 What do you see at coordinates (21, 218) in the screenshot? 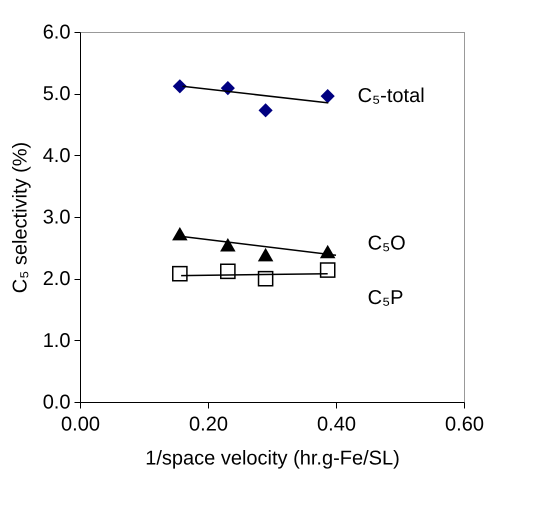
I see `y-axis-title: C₅ selectivity (%)` at bounding box center [21, 218].